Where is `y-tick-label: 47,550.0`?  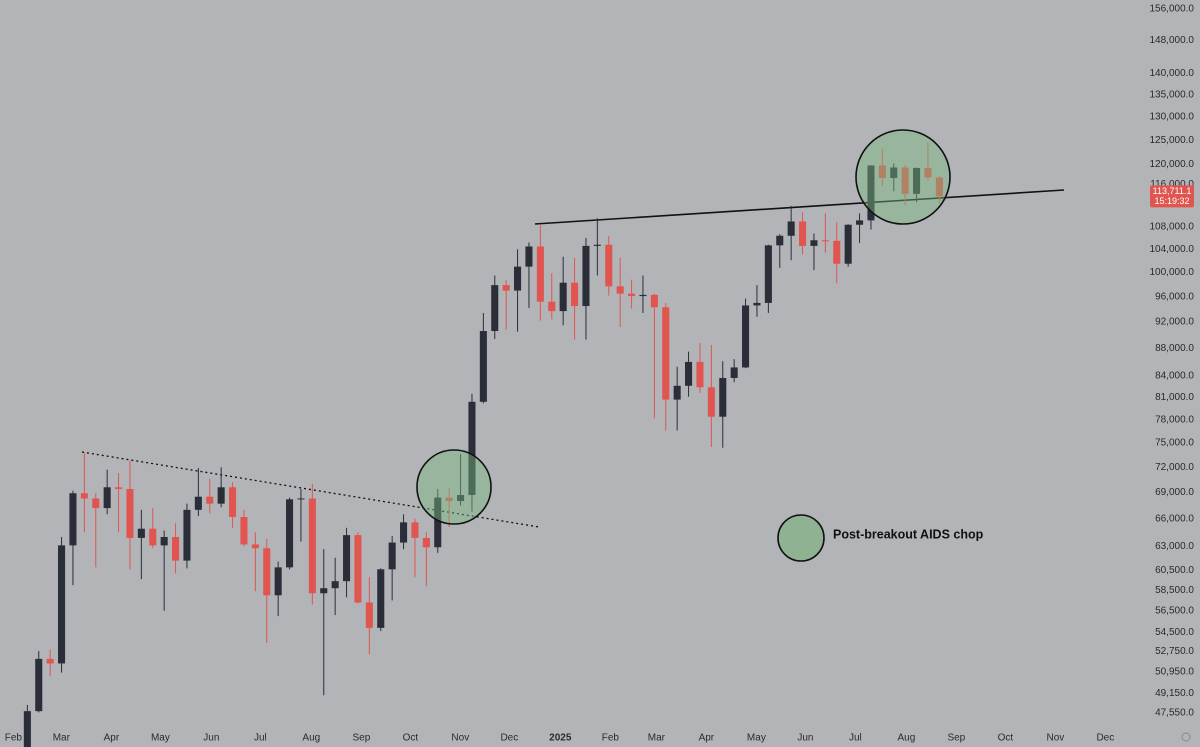
y-tick-label: 47,550.0 is located at coordinates (1174, 713).